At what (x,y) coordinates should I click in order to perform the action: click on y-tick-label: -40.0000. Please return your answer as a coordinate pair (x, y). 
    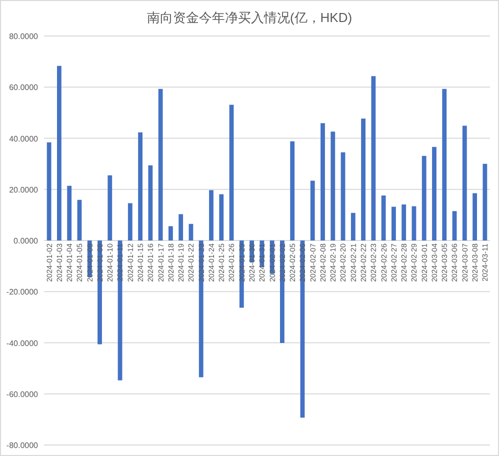
    Looking at the image, I should click on (22, 343).